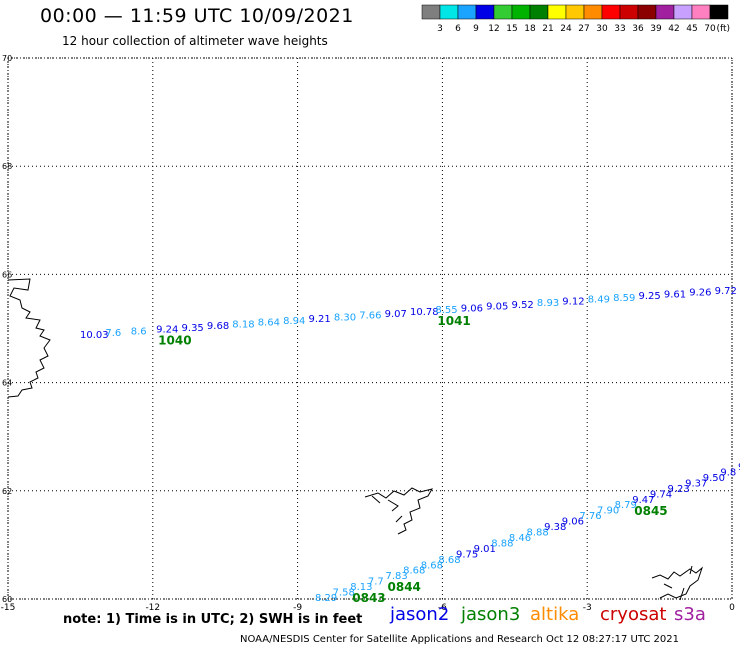  Describe the element at coordinates (476, 29) in the screenshot. I see `scale-label: 9` at that location.